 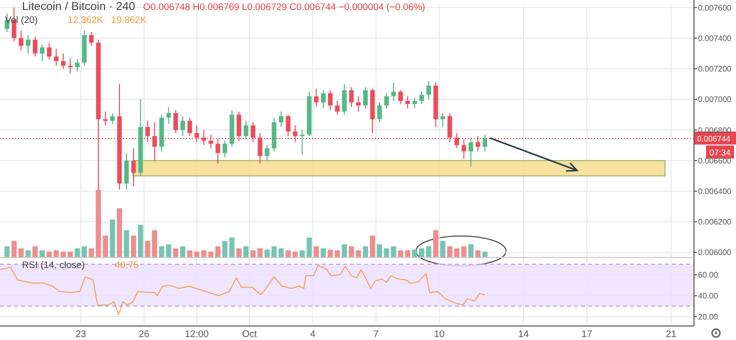 What do you see at coordinates (144, 334) in the screenshot?
I see `x-tick-label: 26` at bounding box center [144, 334].